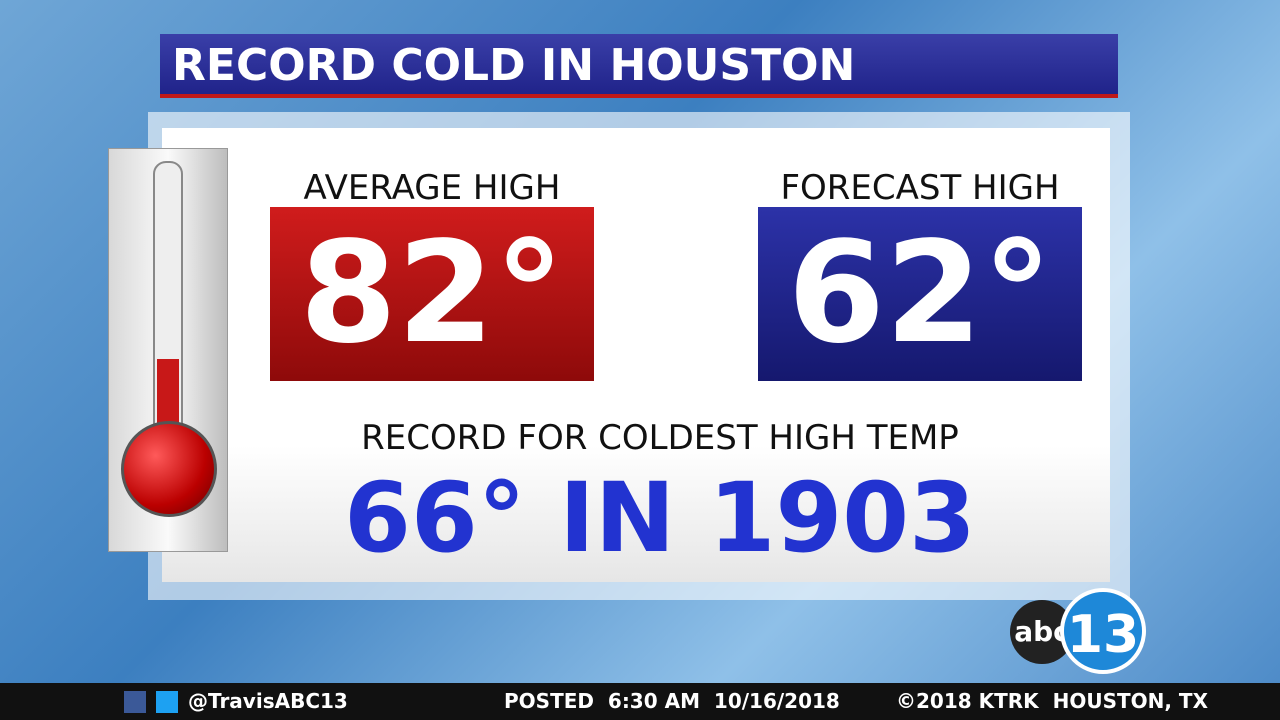 The width and height of the screenshot is (1280, 720). What do you see at coordinates (167, 702) in the screenshot?
I see `twitter-icon` at bounding box center [167, 702].